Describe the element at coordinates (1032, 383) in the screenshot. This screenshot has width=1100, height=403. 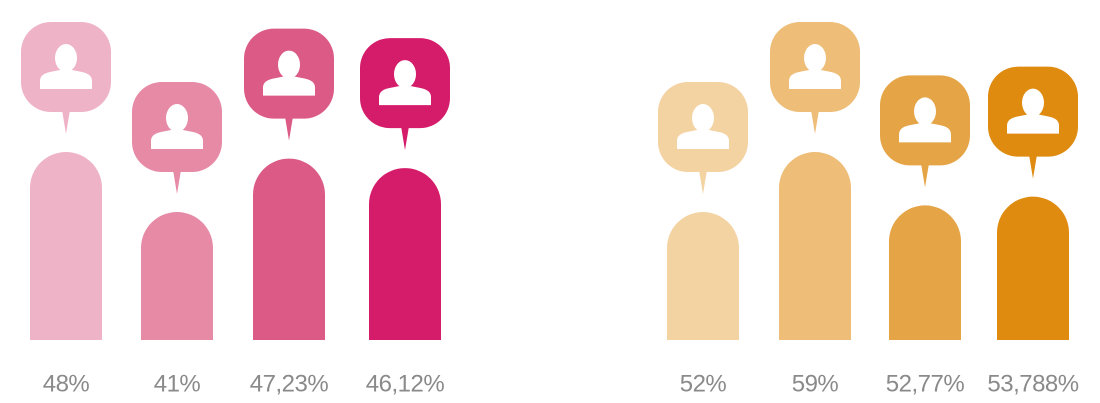
I see `value-label: 53,788%` at that location.